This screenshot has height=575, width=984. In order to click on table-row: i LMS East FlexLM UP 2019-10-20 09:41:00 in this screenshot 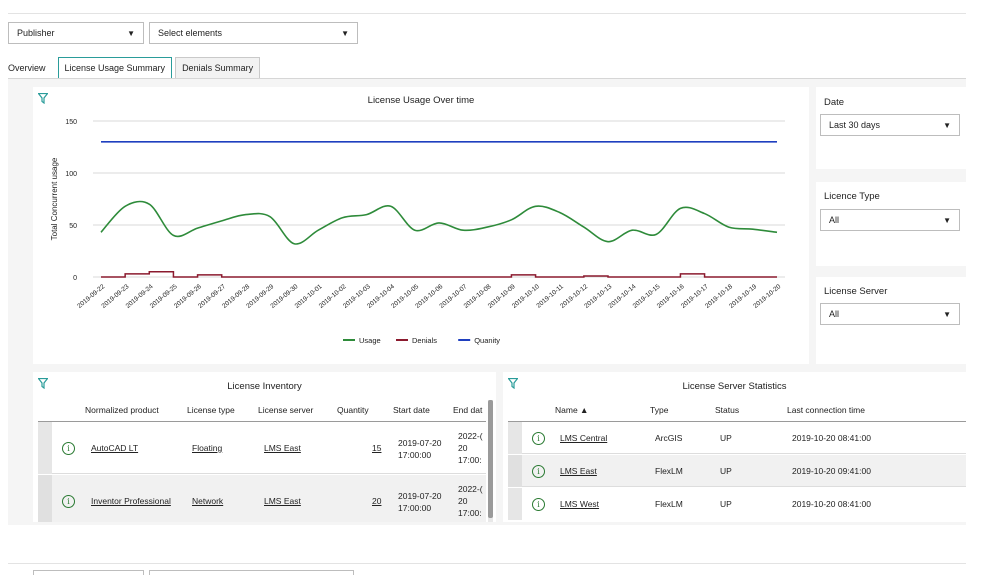, I will do `click(737, 471)`.